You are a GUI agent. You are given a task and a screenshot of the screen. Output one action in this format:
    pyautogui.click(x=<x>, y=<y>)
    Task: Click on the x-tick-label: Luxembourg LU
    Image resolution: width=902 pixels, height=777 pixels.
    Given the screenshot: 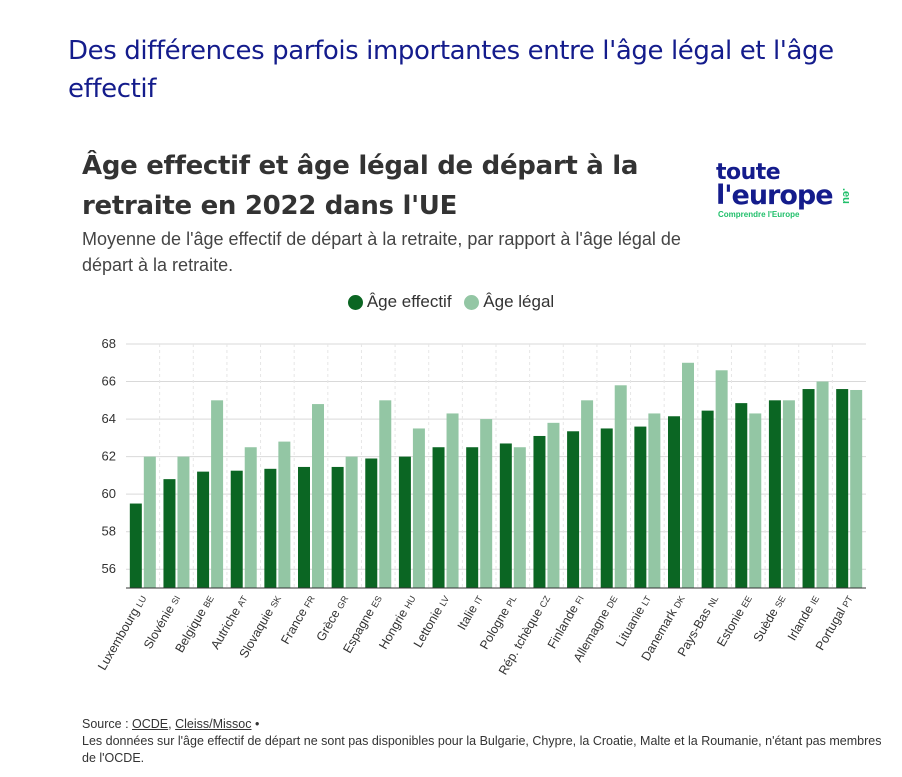 What is the action you would take?
    pyautogui.click(x=122, y=633)
    